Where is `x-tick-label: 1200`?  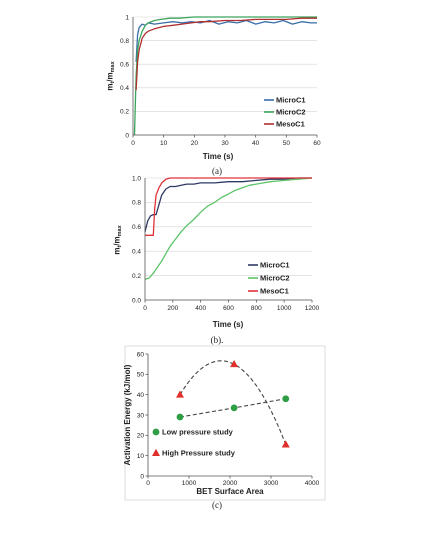 x-tick-label: 1200 is located at coordinates (312, 308).